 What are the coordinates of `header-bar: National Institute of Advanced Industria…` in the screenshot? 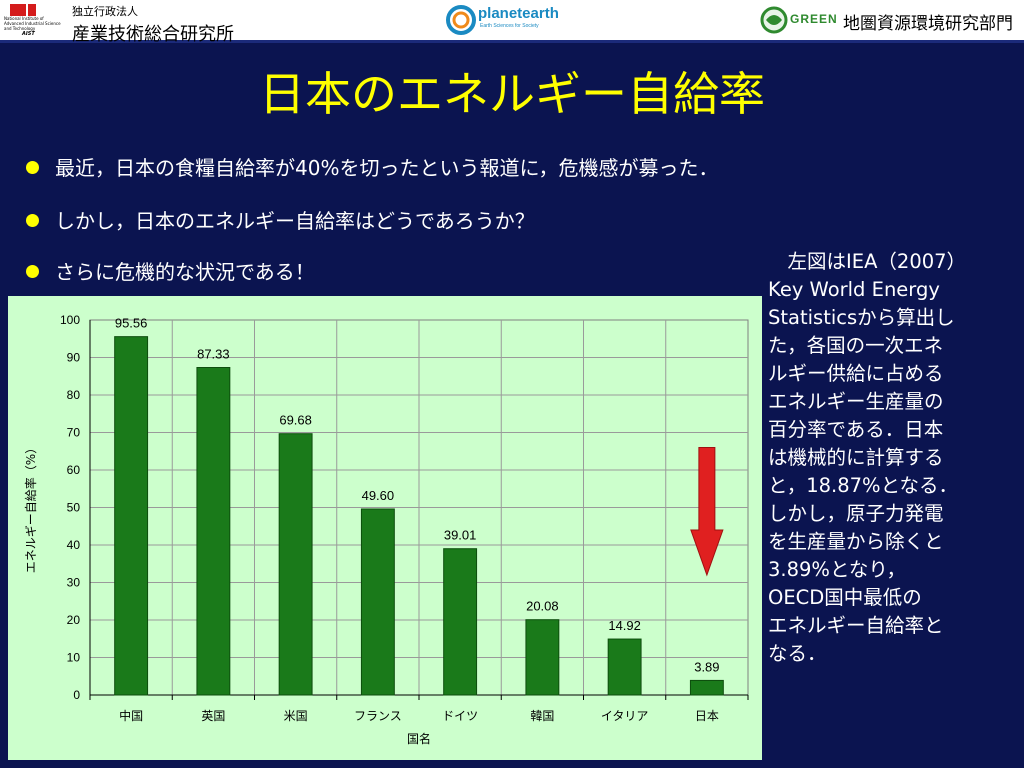 It's located at (512, 22).